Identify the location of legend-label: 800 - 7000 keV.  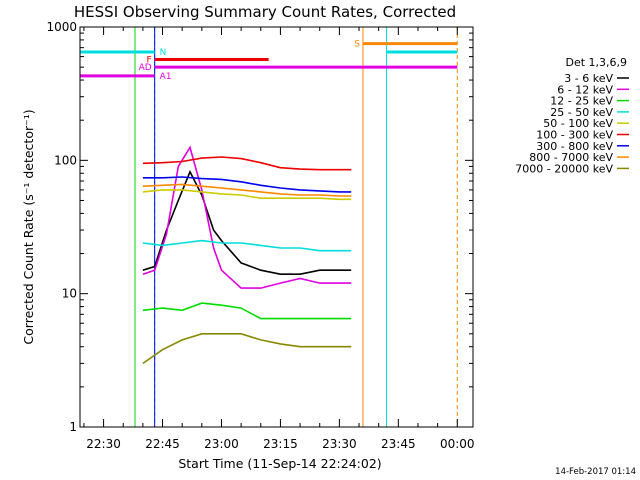
(571, 157).